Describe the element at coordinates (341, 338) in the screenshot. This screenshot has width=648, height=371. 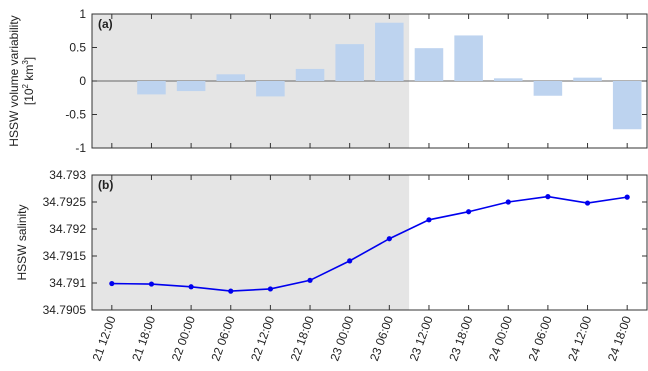
I see `x-tick-label: 23 00:00` at that location.